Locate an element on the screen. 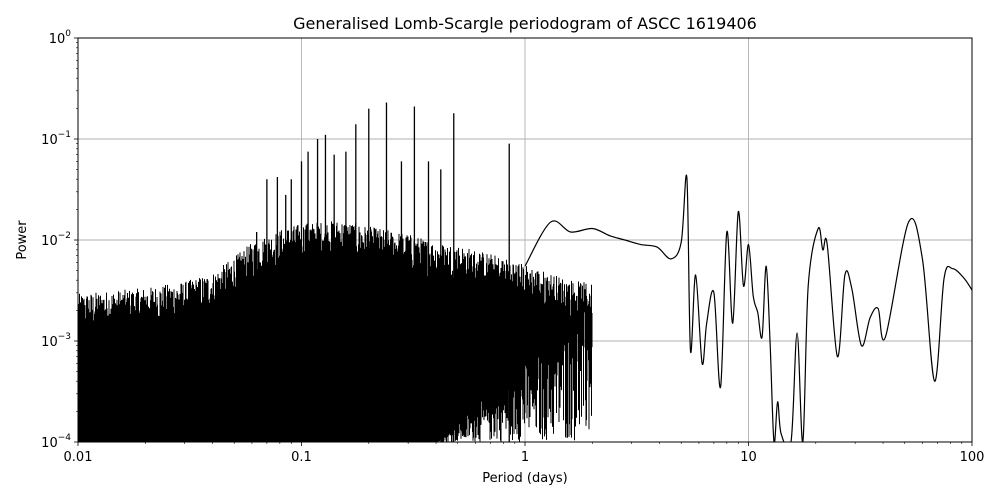  x-tick-label: 100 is located at coordinates (972, 457).